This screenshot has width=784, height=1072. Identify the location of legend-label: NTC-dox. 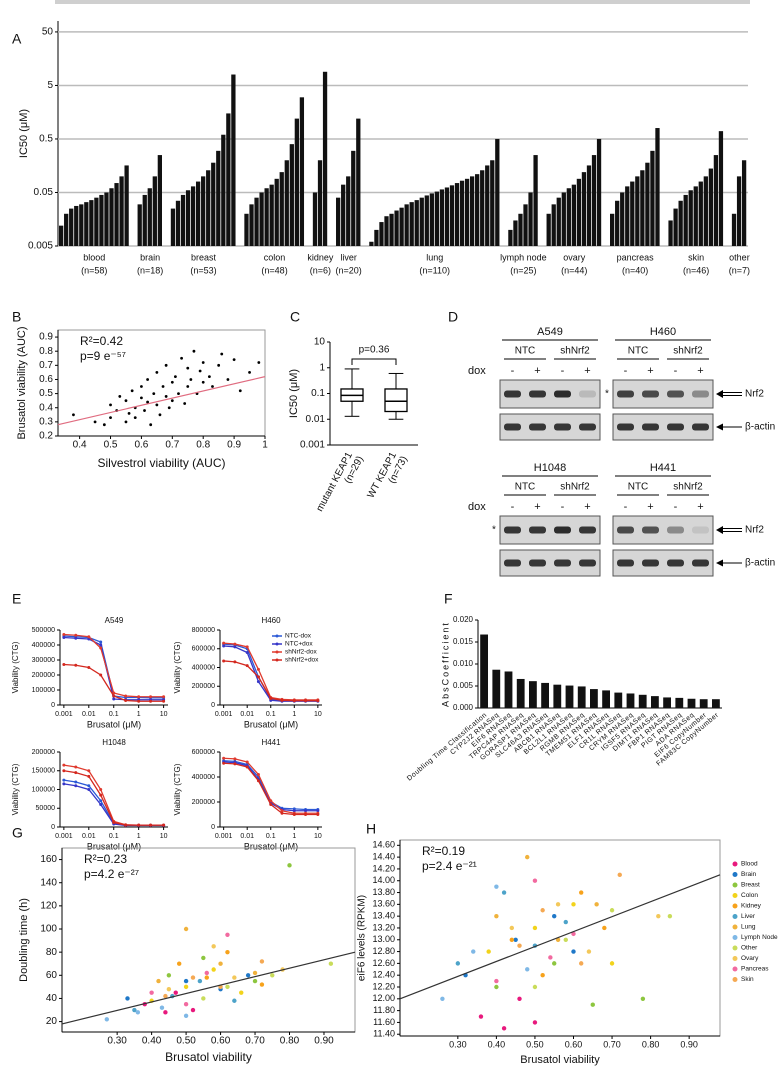
(298, 636).